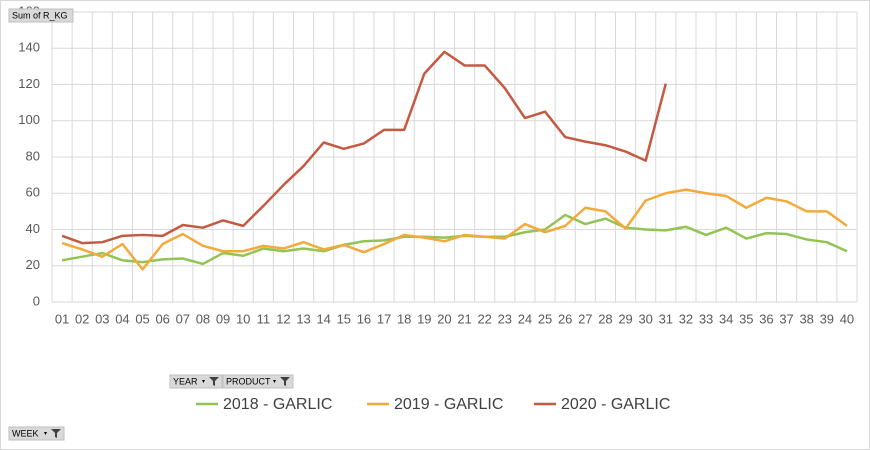 The image size is (870, 450). What do you see at coordinates (33, 192) in the screenshot?
I see `y-tick-label: 60` at bounding box center [33, 192].